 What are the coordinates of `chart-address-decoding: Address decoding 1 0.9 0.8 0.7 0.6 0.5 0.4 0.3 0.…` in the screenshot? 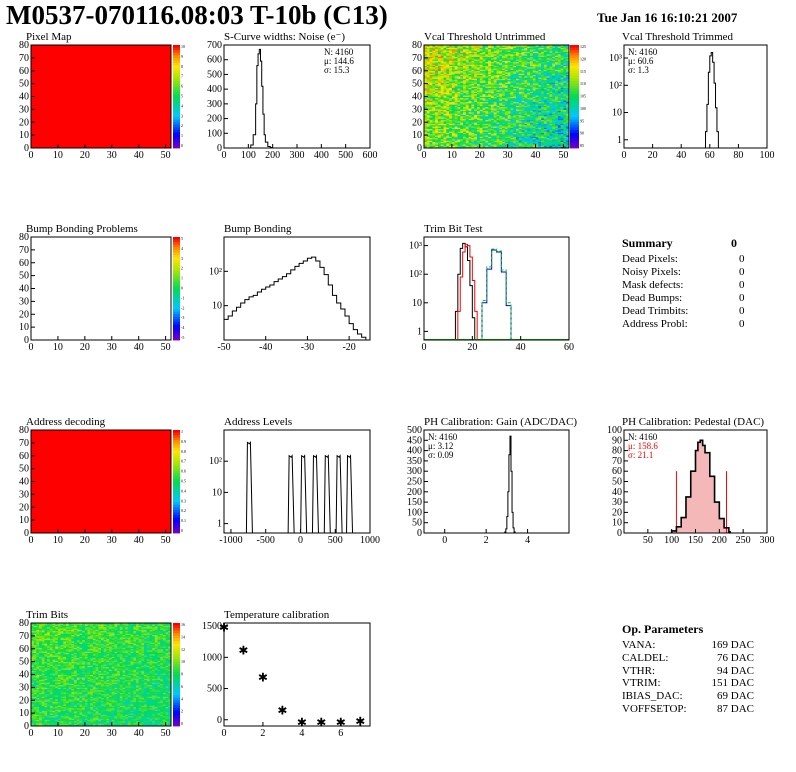 It's located at (102, 481).